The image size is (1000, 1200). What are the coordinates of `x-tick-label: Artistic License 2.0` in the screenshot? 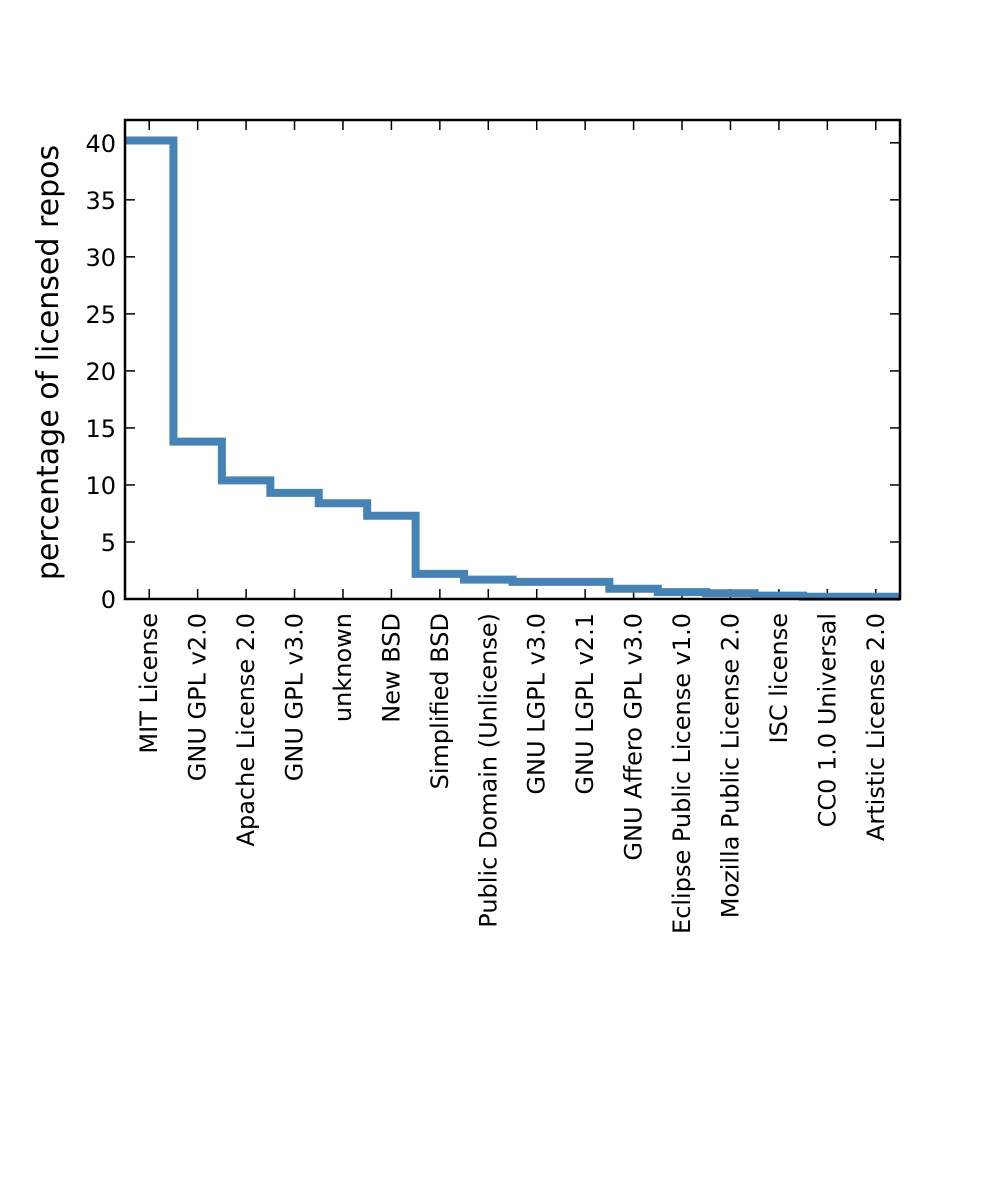 It's located at (876, 727).